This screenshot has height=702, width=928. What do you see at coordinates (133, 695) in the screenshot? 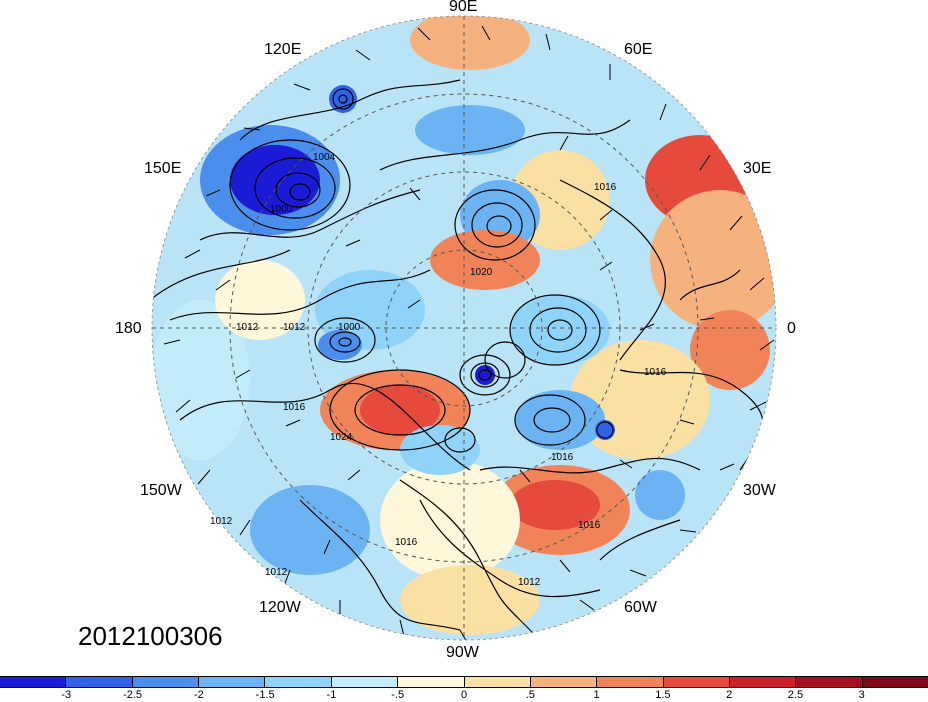
I see `colorbar-tick-label: -2.5` at bounding box center [133, 695].